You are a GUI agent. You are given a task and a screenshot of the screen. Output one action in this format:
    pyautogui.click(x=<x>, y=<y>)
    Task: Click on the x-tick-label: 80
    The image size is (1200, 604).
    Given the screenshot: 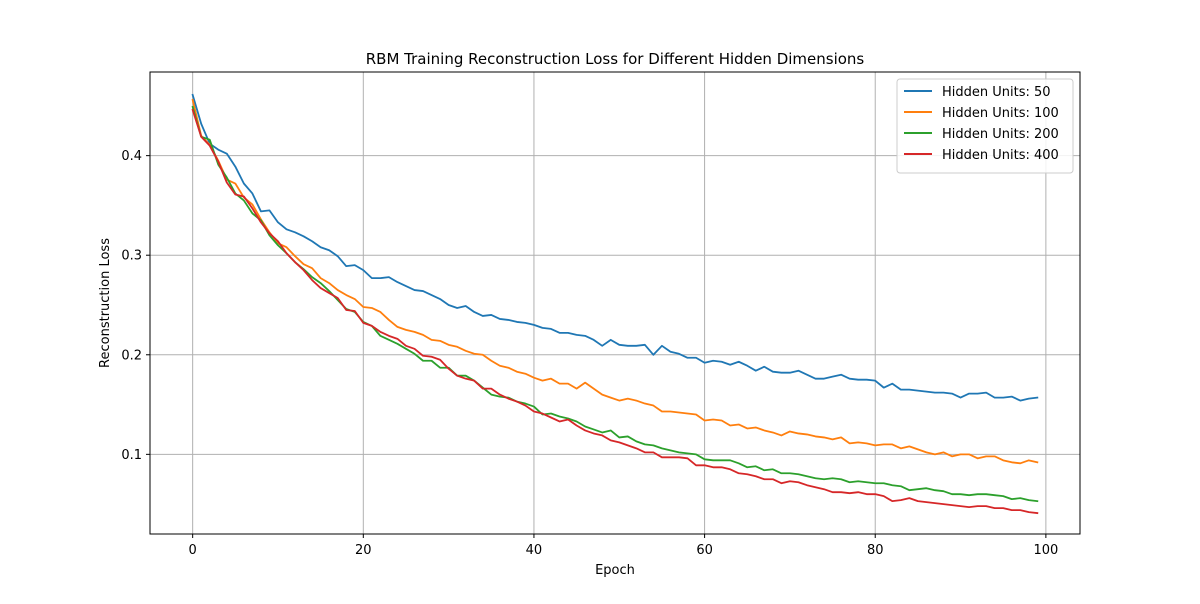 What is the action you would take?
    pyautogui.click(x=875, y=550)
    